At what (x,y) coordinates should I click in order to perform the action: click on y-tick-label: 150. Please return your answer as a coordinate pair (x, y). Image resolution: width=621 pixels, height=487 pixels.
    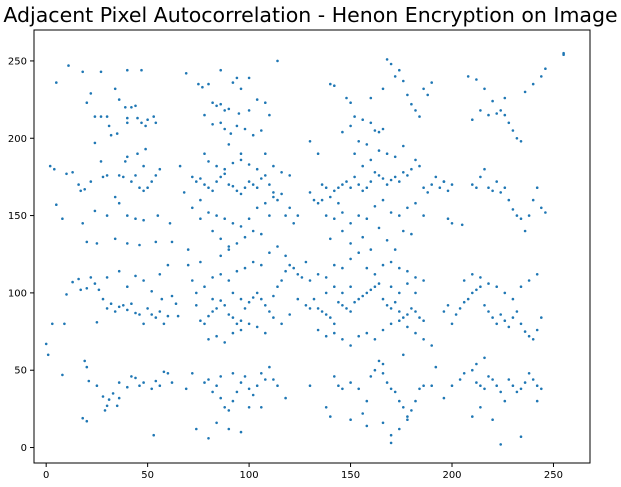
    Looking at the image, I should click on (17, 216).